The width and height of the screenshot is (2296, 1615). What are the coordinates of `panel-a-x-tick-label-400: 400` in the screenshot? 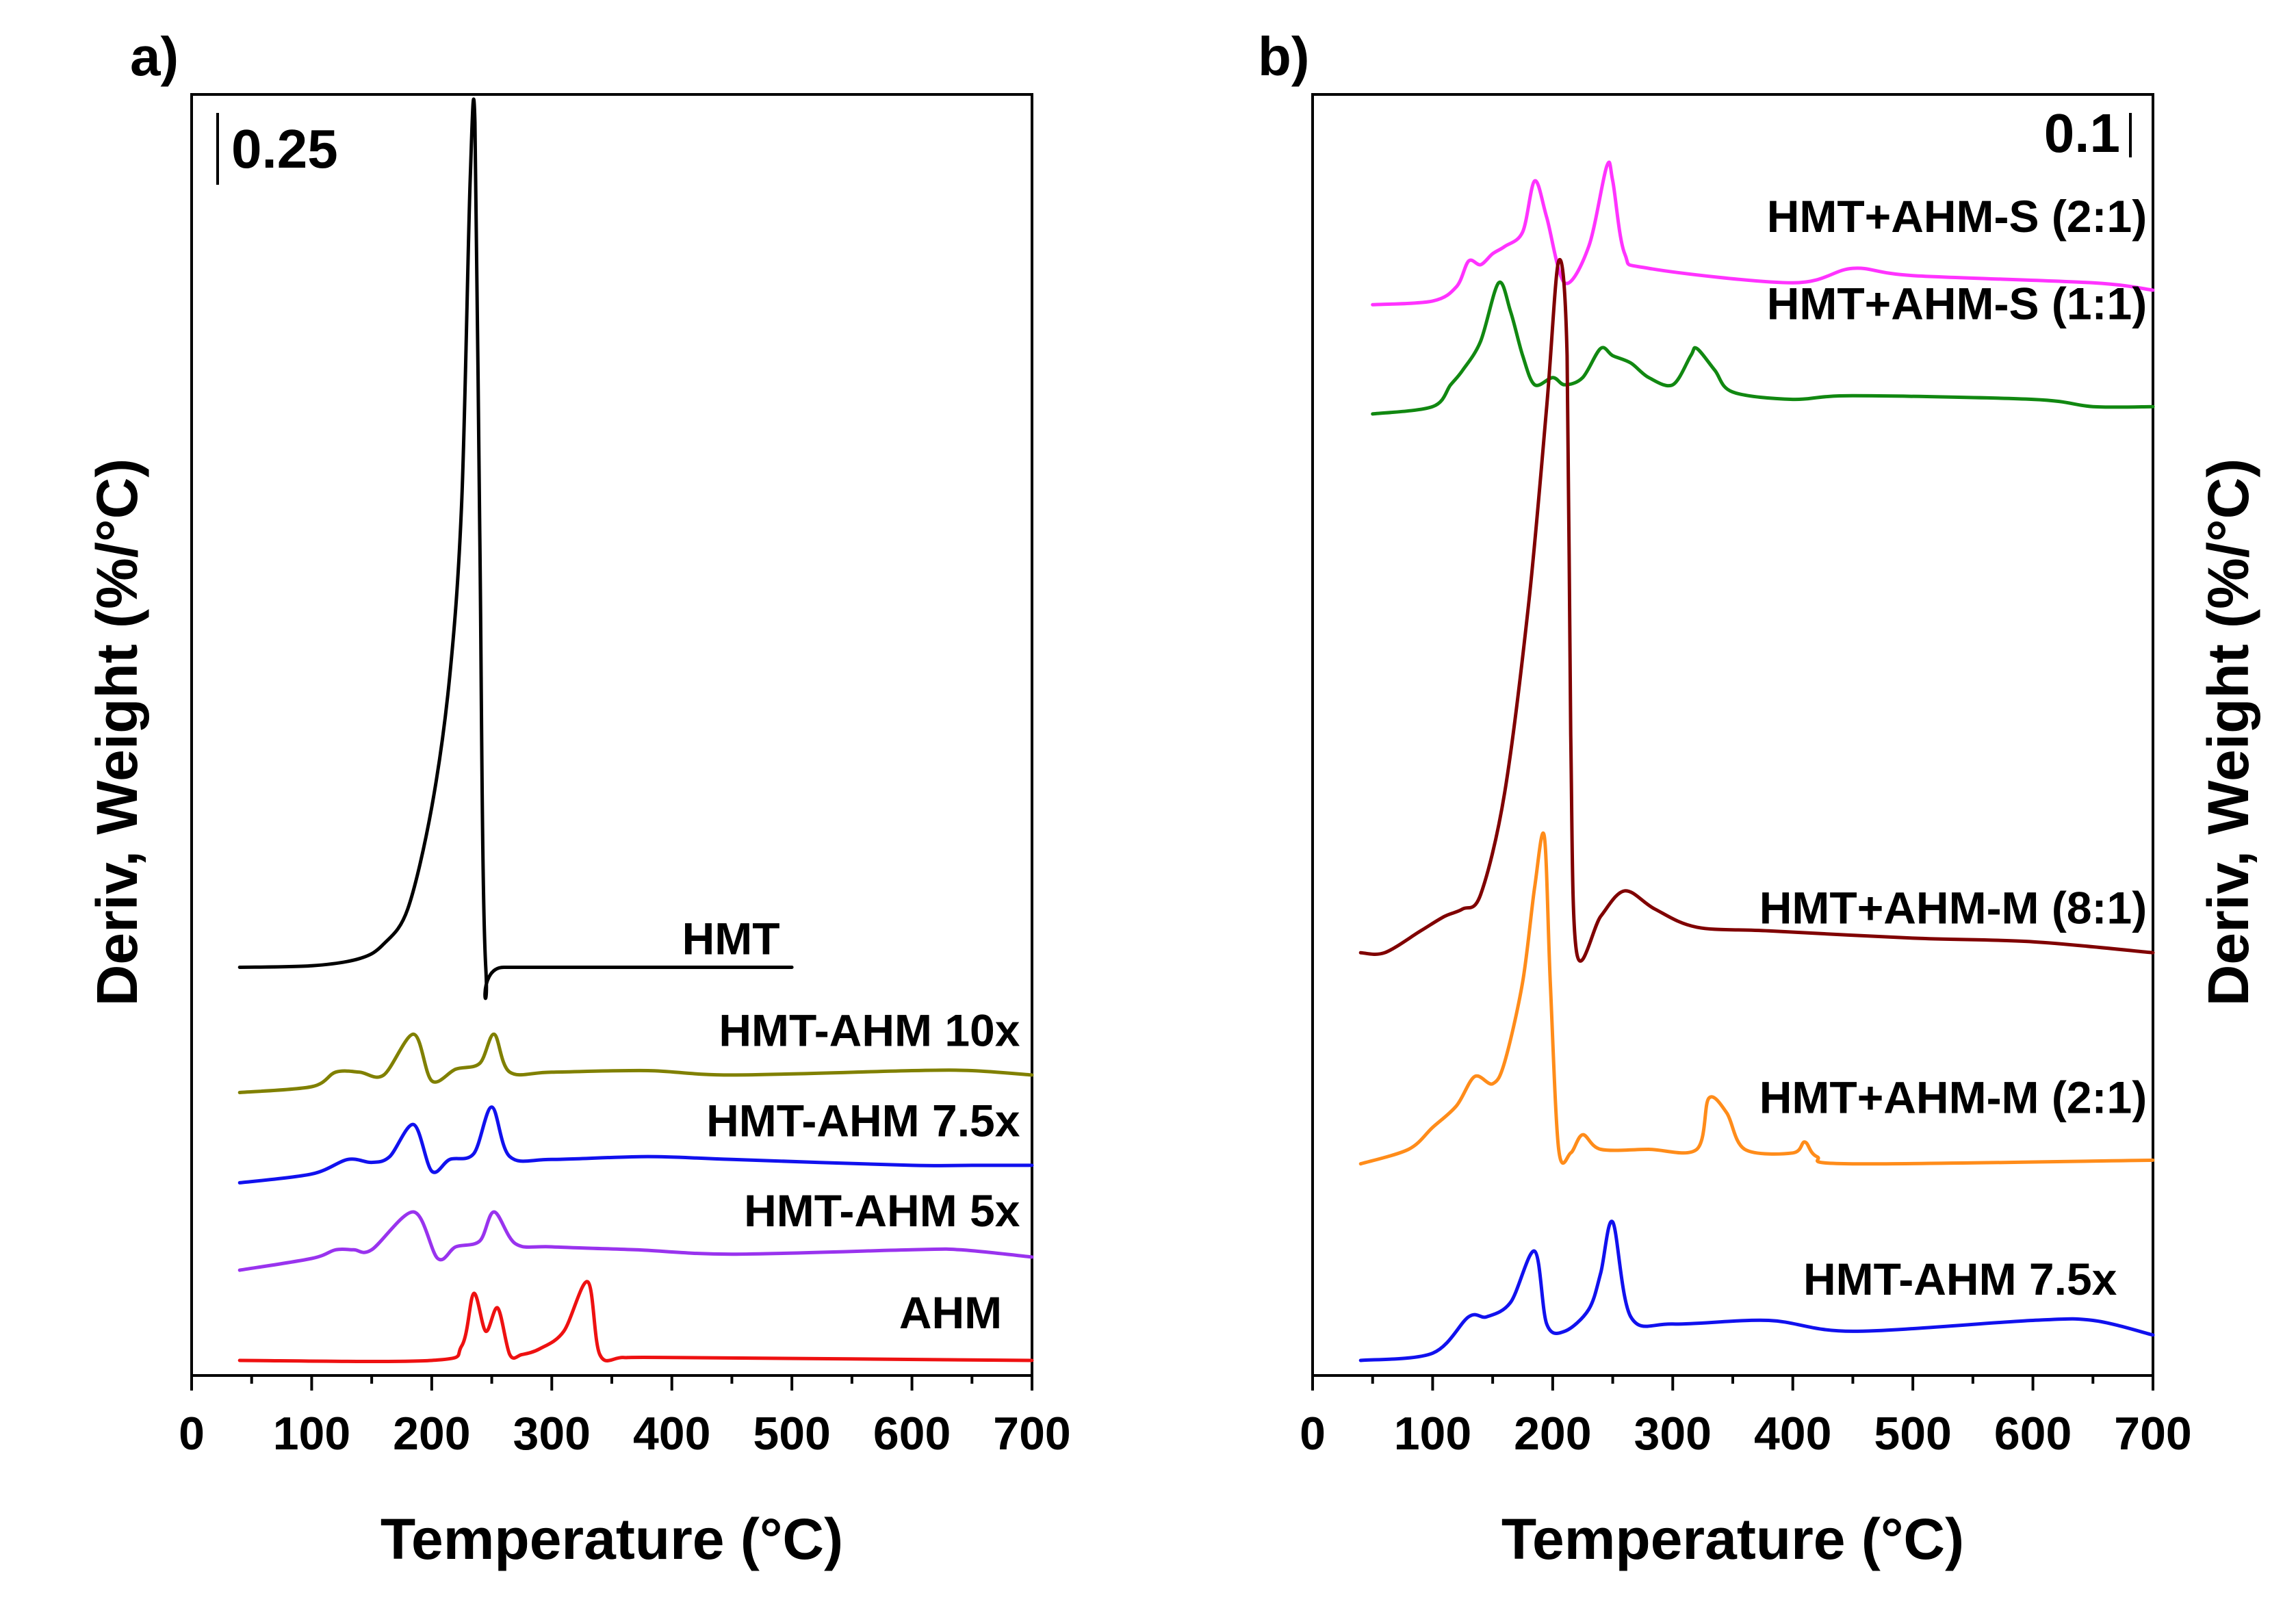 It's located at (671, 1434).